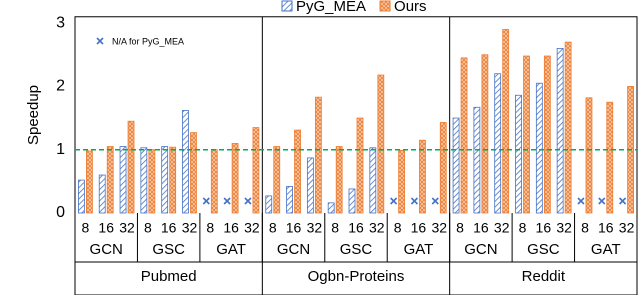 Image resolution: width=640 pixels, height=295 pixels. What do you see at coordinates (60, 22) in the screenshot?
I see `y-tick-label: 3` at bounding box center [60, 22].